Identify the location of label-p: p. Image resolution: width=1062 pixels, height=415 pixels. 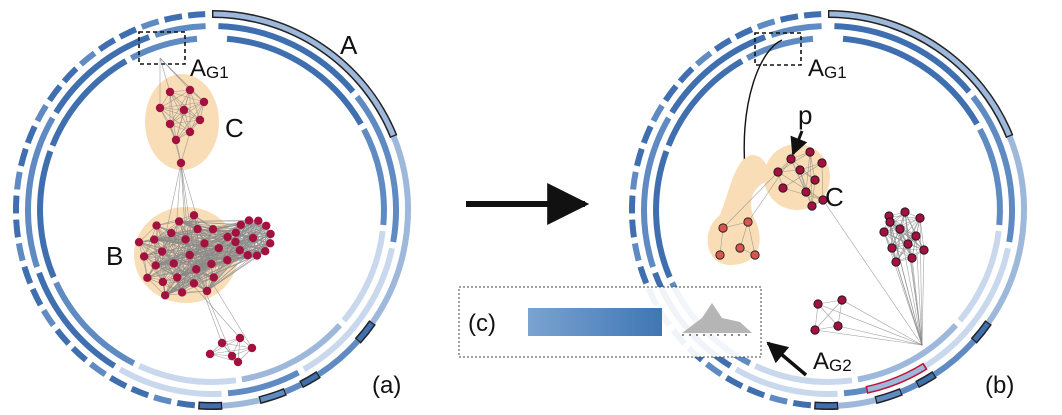
(805, 115).